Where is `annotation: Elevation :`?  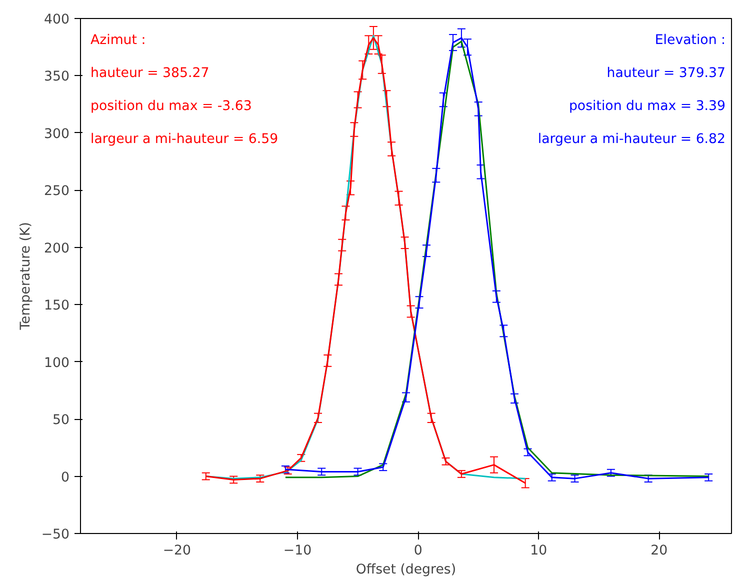
annotation: Elevation : is located at coordinates (690, 40).